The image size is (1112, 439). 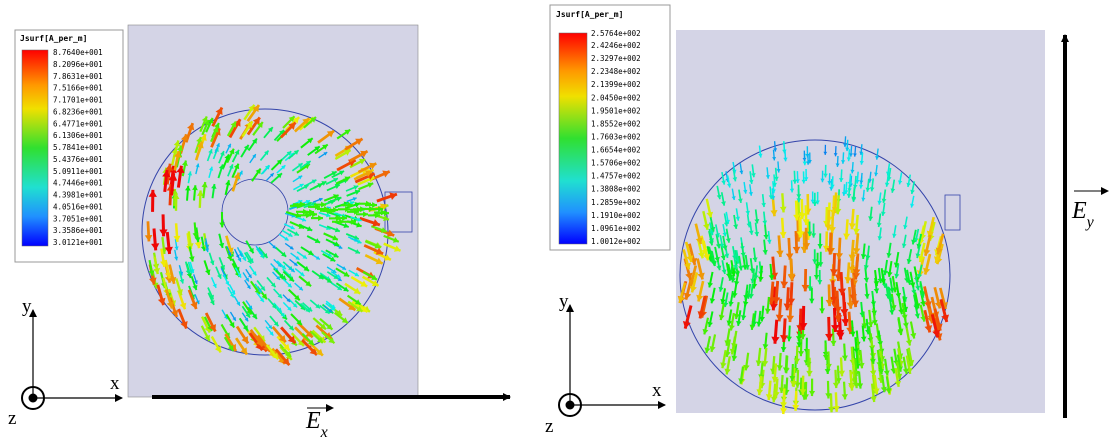 What do you see at coordinates (78, 135) in the screenshot?
I see `legend-label: 6.1306e+001` at bounding box center [78, 135].